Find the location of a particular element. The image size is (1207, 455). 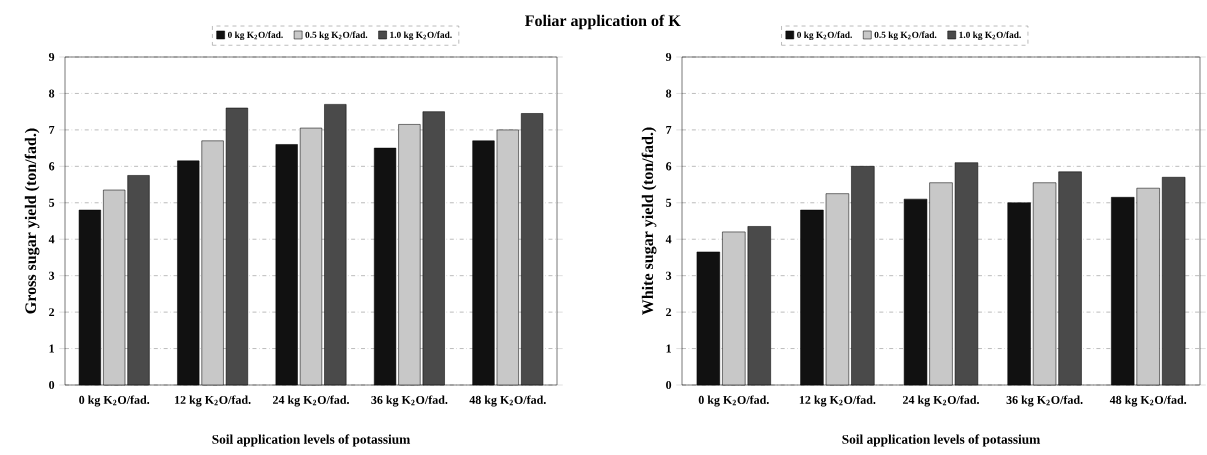

text: Foliar application of K is located at coordinates (603, 22).